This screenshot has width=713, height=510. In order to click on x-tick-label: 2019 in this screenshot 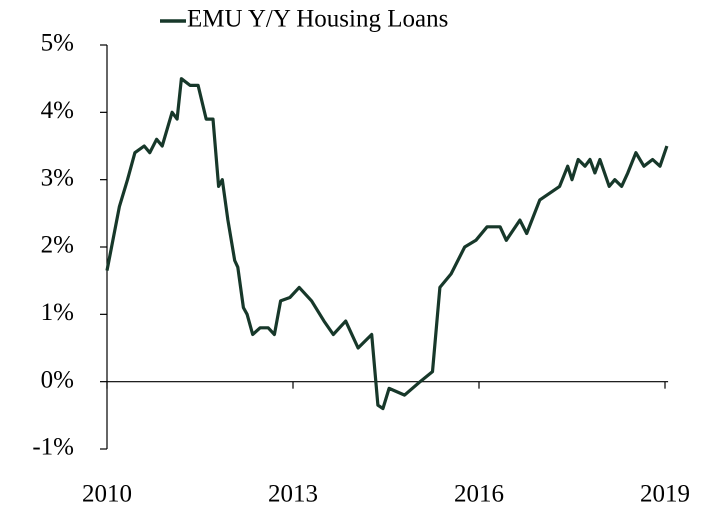, I will do `click(665, 494)`.